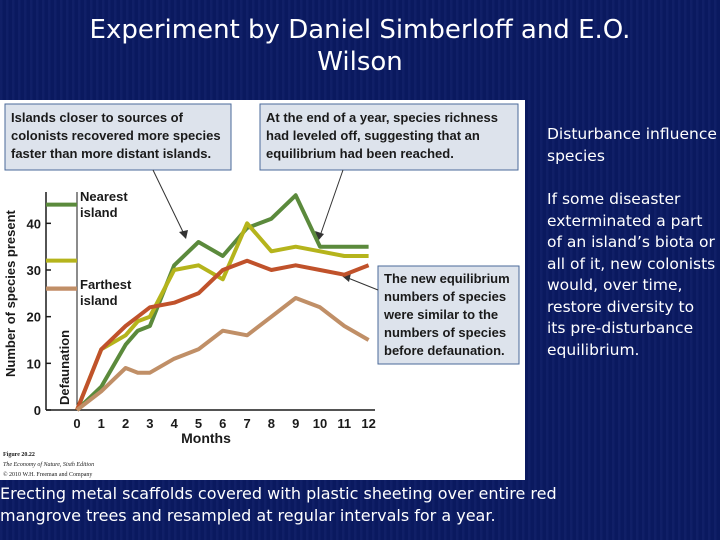 The height and width of the screenshot is (540, 720). I want to click on callout-right-line-2: numbers of species, so click(445, 296).